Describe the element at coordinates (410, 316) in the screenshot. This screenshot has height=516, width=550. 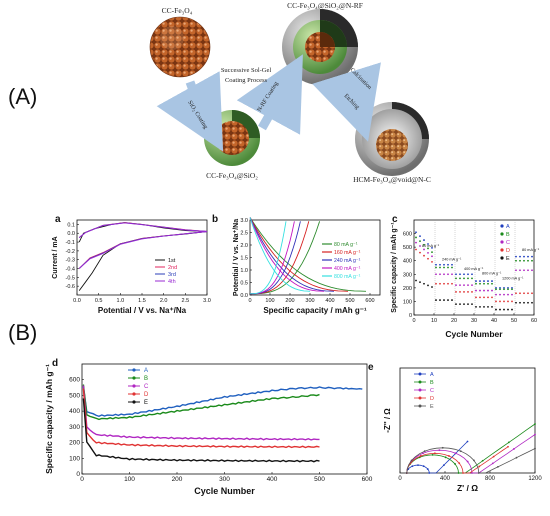
I see `y-tick-label-c: 0` at that location.